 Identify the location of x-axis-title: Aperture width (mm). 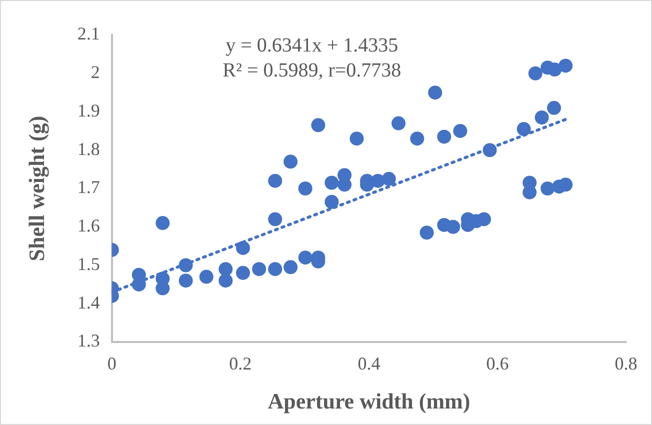
(369, 401).